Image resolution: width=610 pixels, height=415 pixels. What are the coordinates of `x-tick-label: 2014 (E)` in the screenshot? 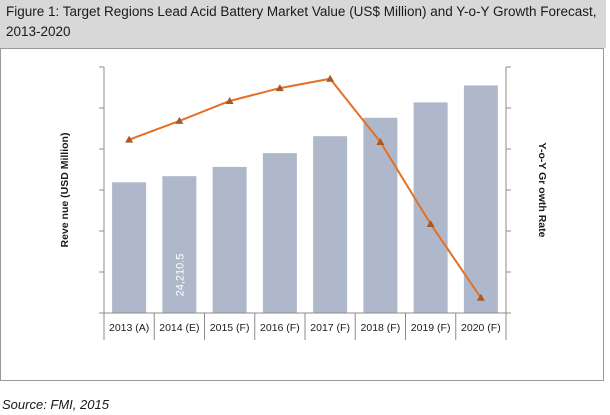 It's located at (179, 328).